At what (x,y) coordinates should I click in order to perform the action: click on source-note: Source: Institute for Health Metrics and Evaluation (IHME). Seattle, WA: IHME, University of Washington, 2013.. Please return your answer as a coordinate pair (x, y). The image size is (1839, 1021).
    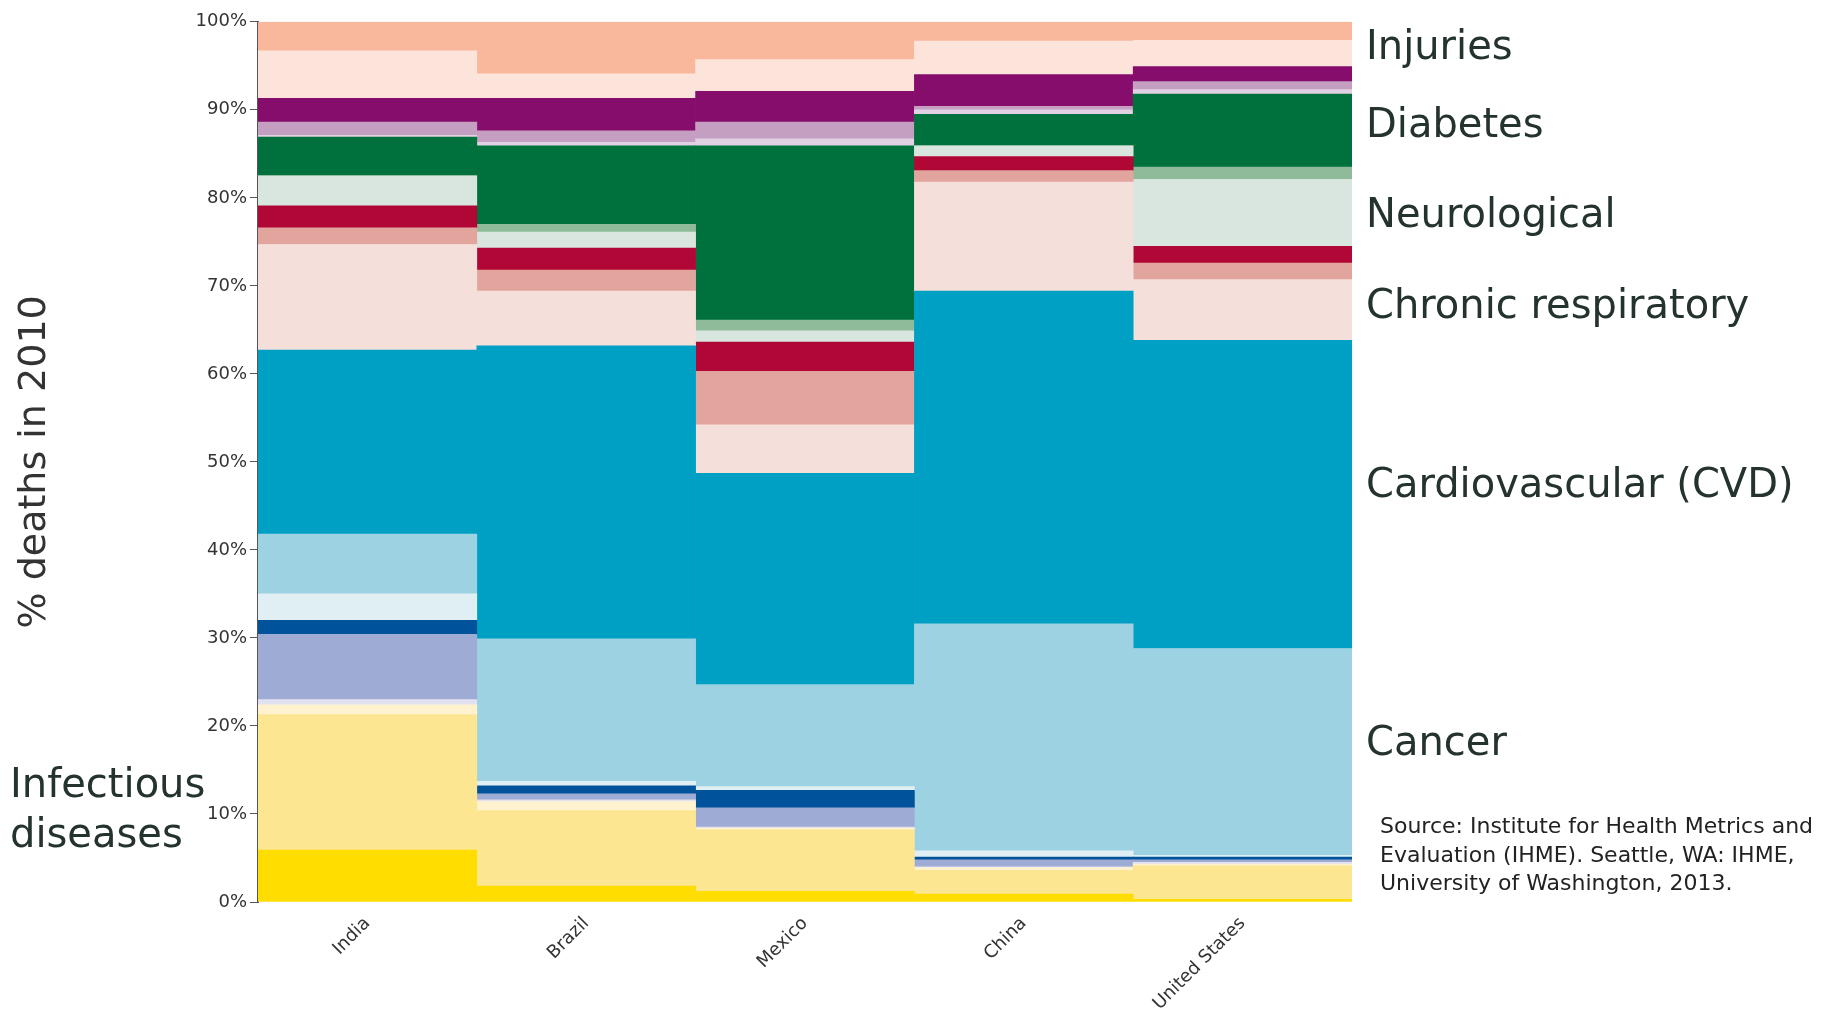
    Looking at the image, I should click on (1597, 855).